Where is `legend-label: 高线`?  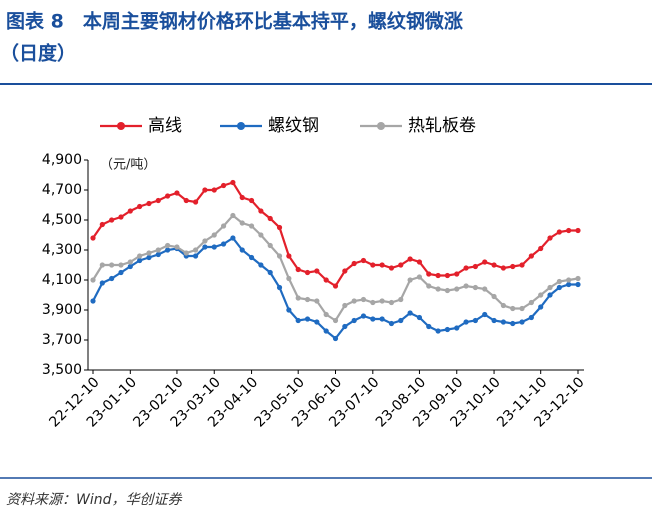 legend-label: 高线 is located at coordinates (165, 126).